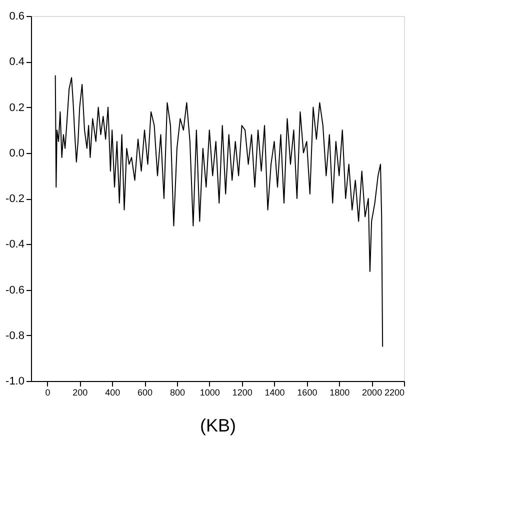  What do you see at coordinates (15, 382) in the screenshot?
I see `y-tick-label: -1.0` at bounding box center [15, 382].